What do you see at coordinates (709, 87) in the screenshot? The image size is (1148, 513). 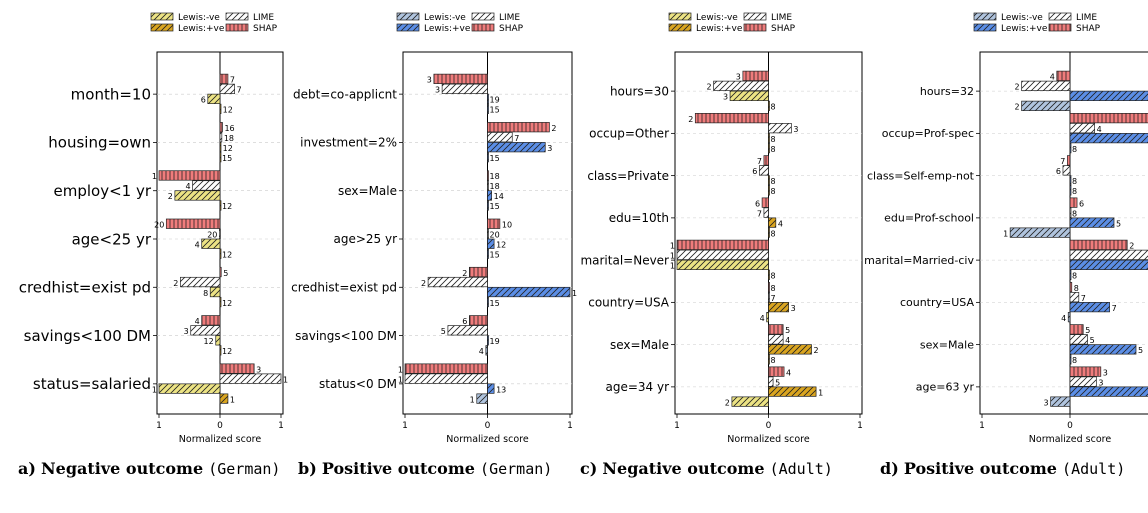 I see `rank-label: 2` at bounding box center [709, 87].